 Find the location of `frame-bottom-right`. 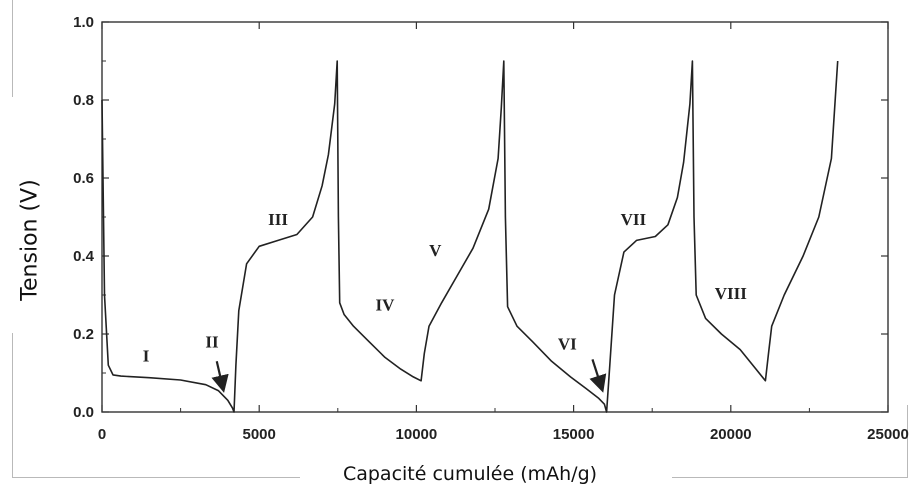

frame-bottom-right is located at coordinates (790, 477).